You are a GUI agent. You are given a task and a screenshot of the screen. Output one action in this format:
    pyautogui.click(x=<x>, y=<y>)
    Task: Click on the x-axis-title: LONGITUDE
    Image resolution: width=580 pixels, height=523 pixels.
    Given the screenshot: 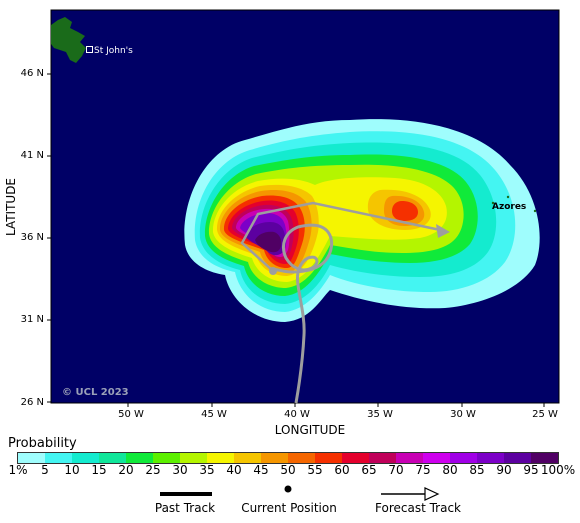 What is the action you would take?
    pyautogui.click(x=310, y=430)
    